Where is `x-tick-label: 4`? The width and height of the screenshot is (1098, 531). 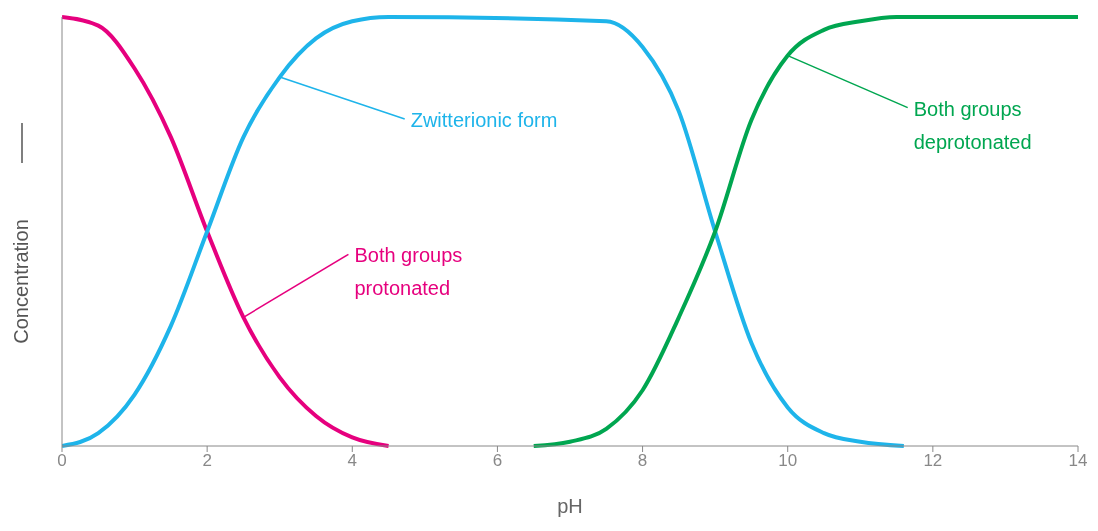
x-tick-label: 4 is located at coordinates (352, 461).